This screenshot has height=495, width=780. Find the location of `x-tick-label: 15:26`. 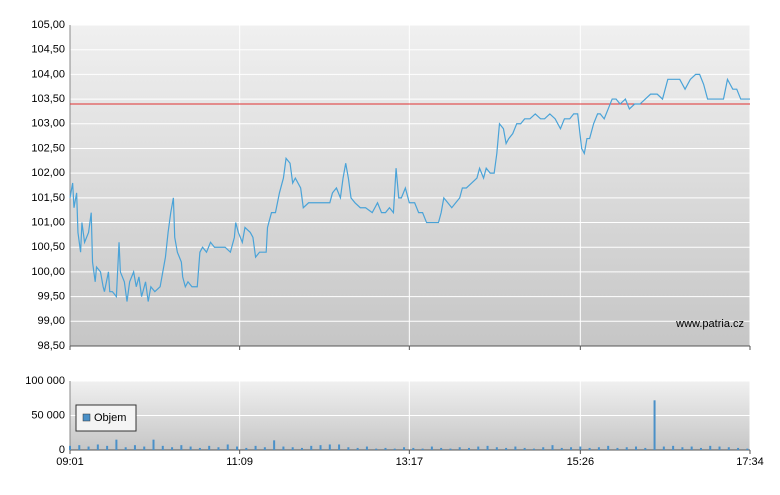

x-tick-label: 15:26 is located at coordinates (581, 462).